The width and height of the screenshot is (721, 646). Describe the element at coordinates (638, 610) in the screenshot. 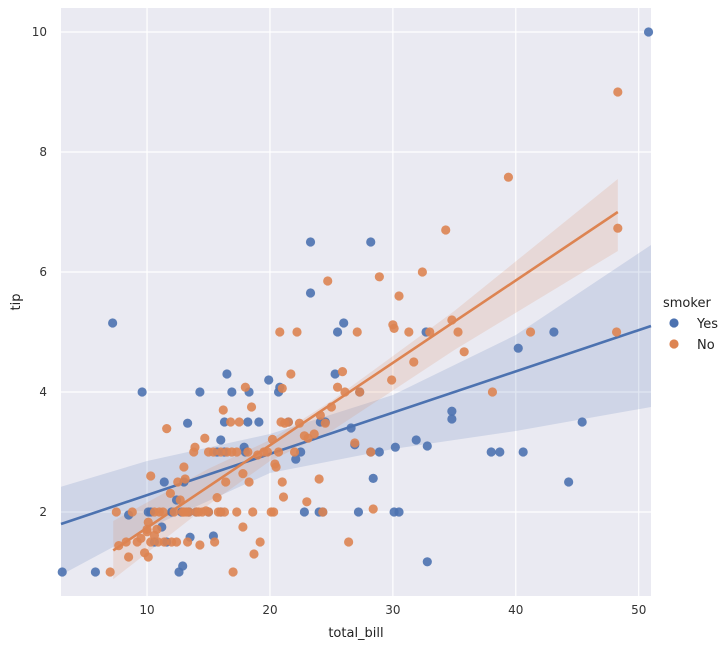

I see `x-tick-label: 50` at that location.